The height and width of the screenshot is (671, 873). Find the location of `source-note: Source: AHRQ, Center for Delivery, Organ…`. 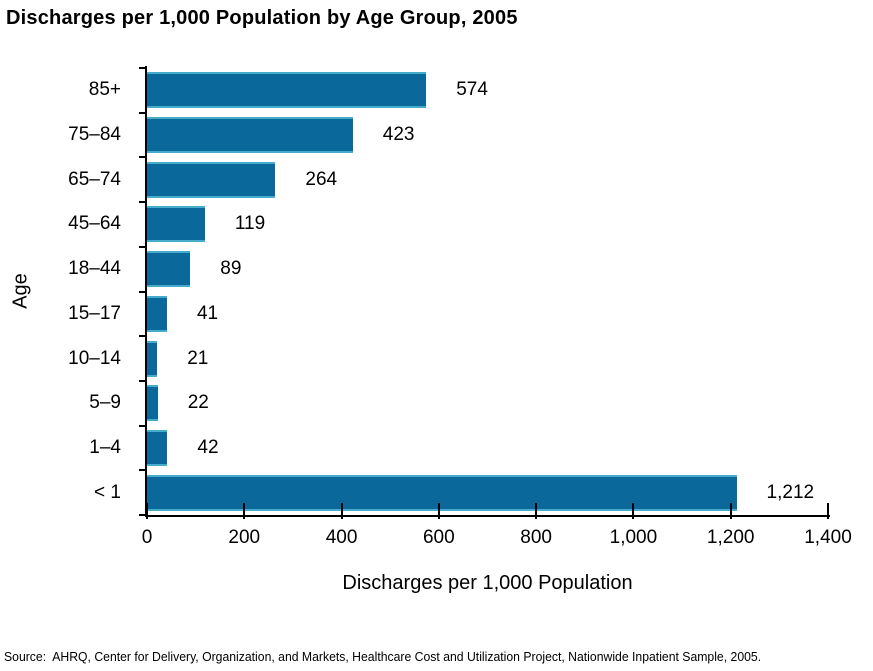

source-note: Source: AHRQ, Center for Delivery, Organ… is located at coordinates (383, 656).